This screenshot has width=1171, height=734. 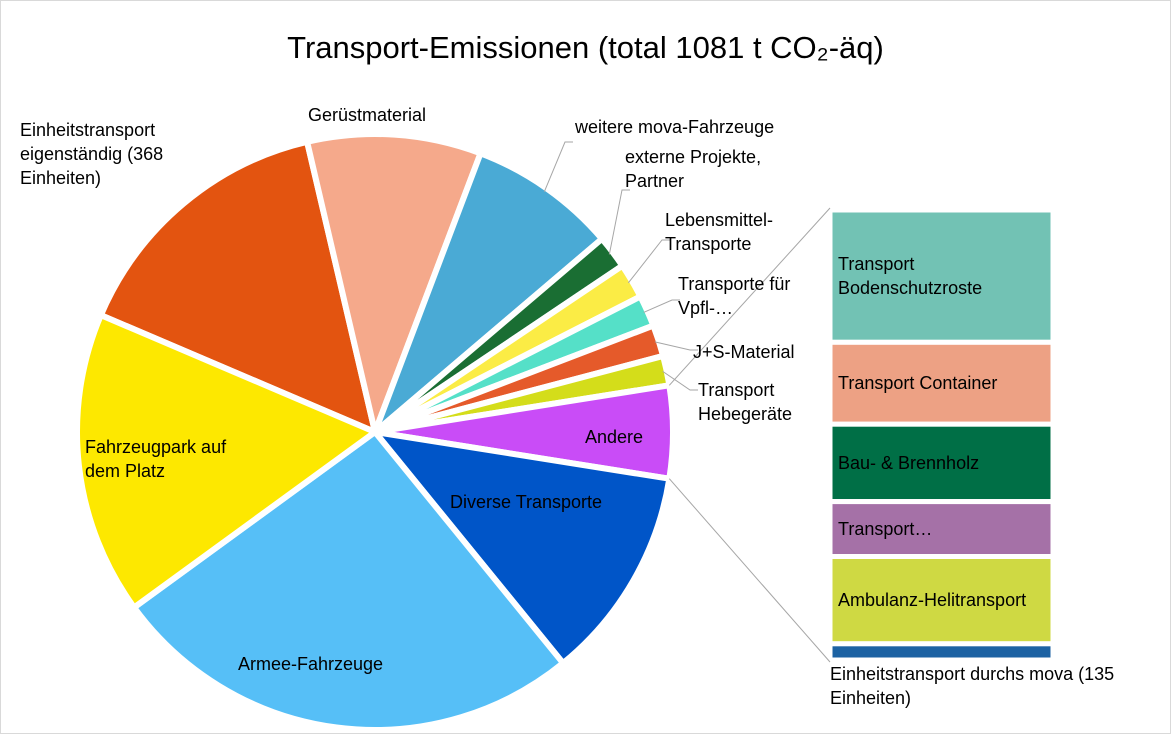 I want to click on data-label: Andere, so click(x=614, y=437).